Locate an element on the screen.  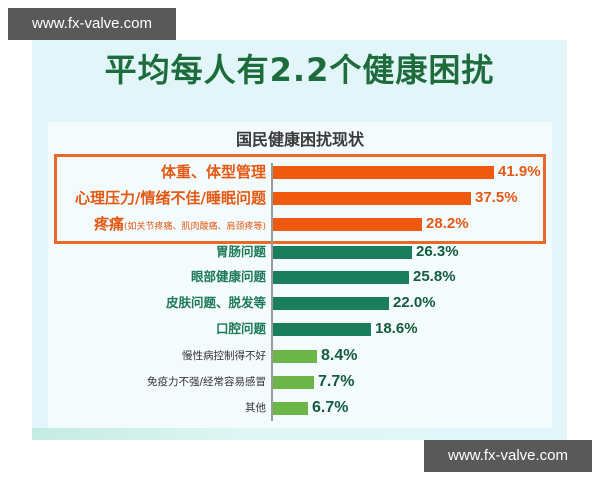
bar-value: 41.9% is located at coordinates (519, 171).